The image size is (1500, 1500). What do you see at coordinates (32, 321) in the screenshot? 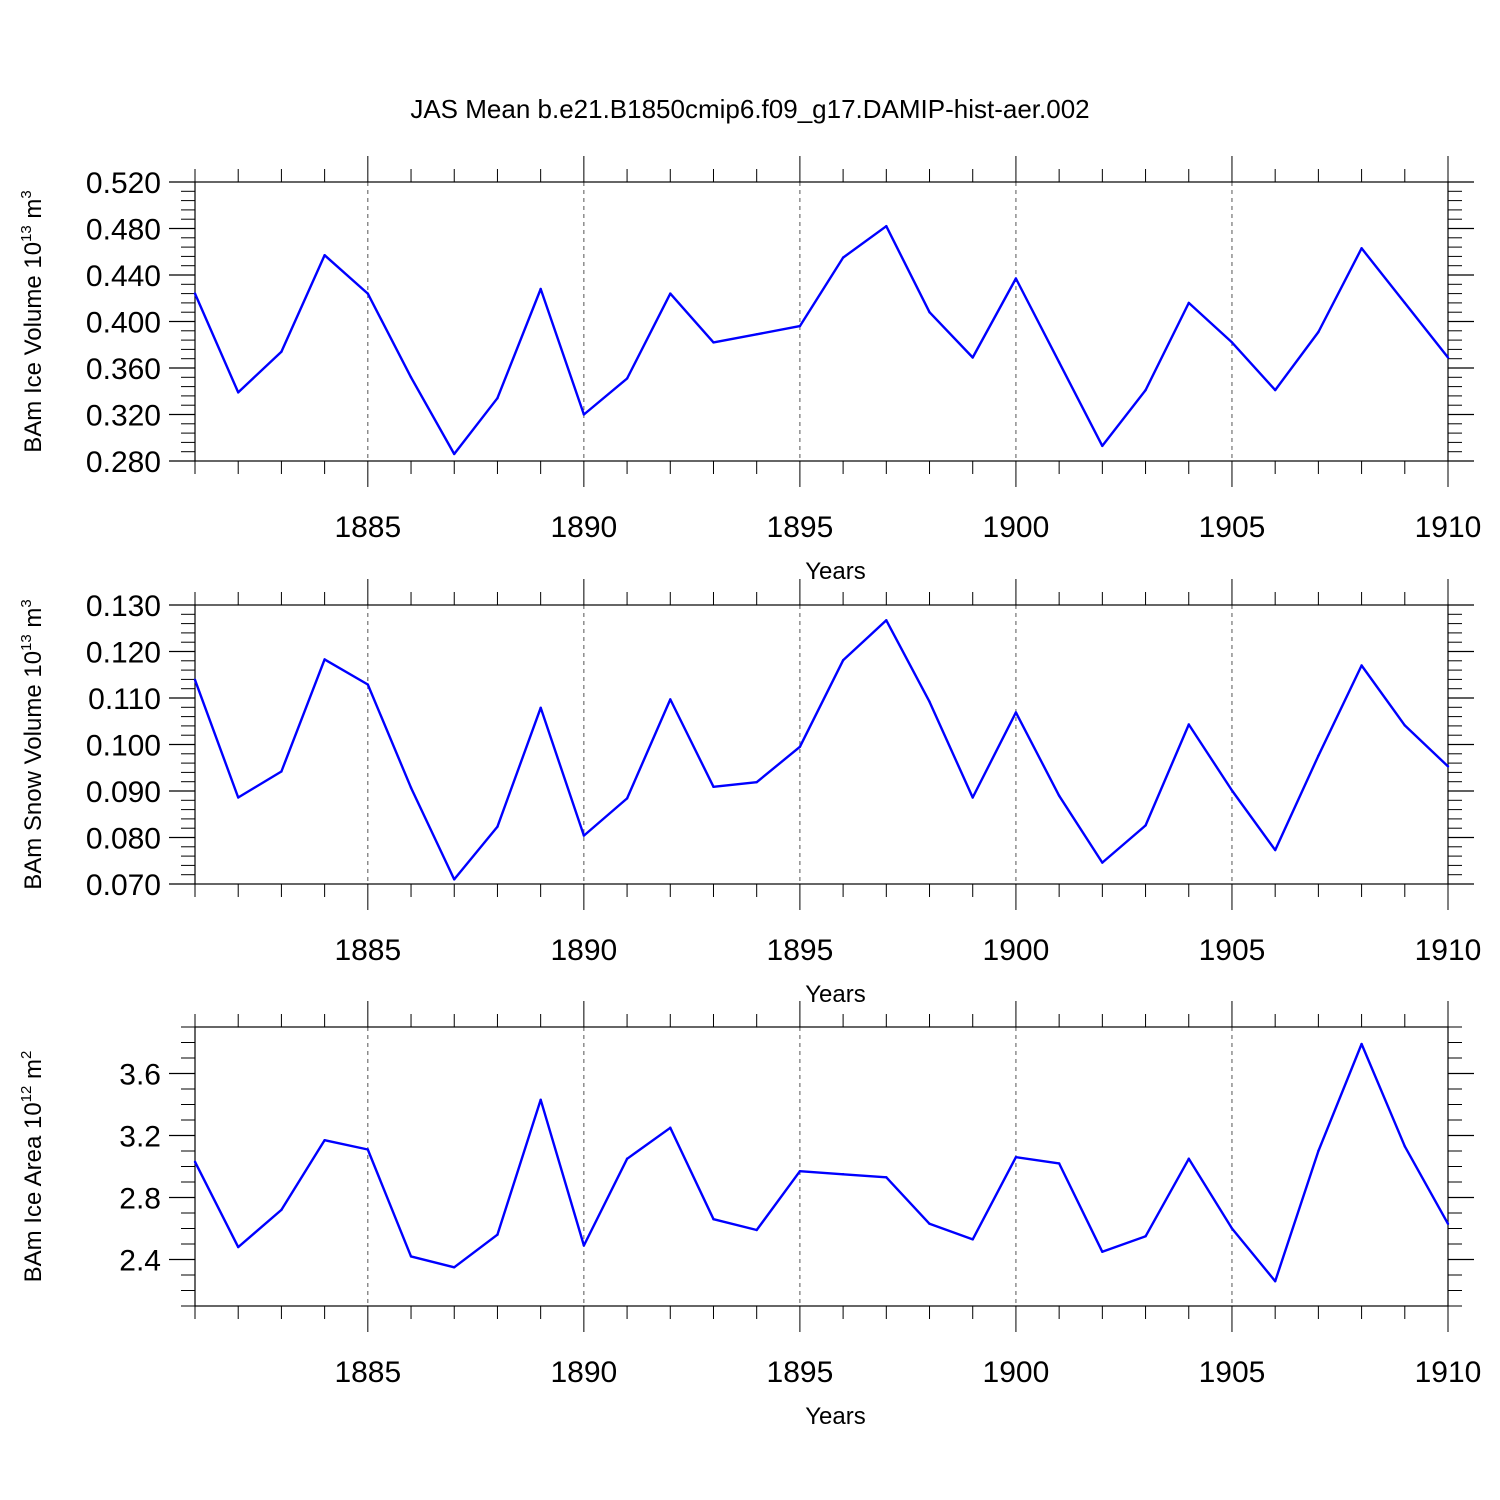
I see `y-axis-title: BAm Ice Volume 1013 m3` at bounding box center [32, 321].